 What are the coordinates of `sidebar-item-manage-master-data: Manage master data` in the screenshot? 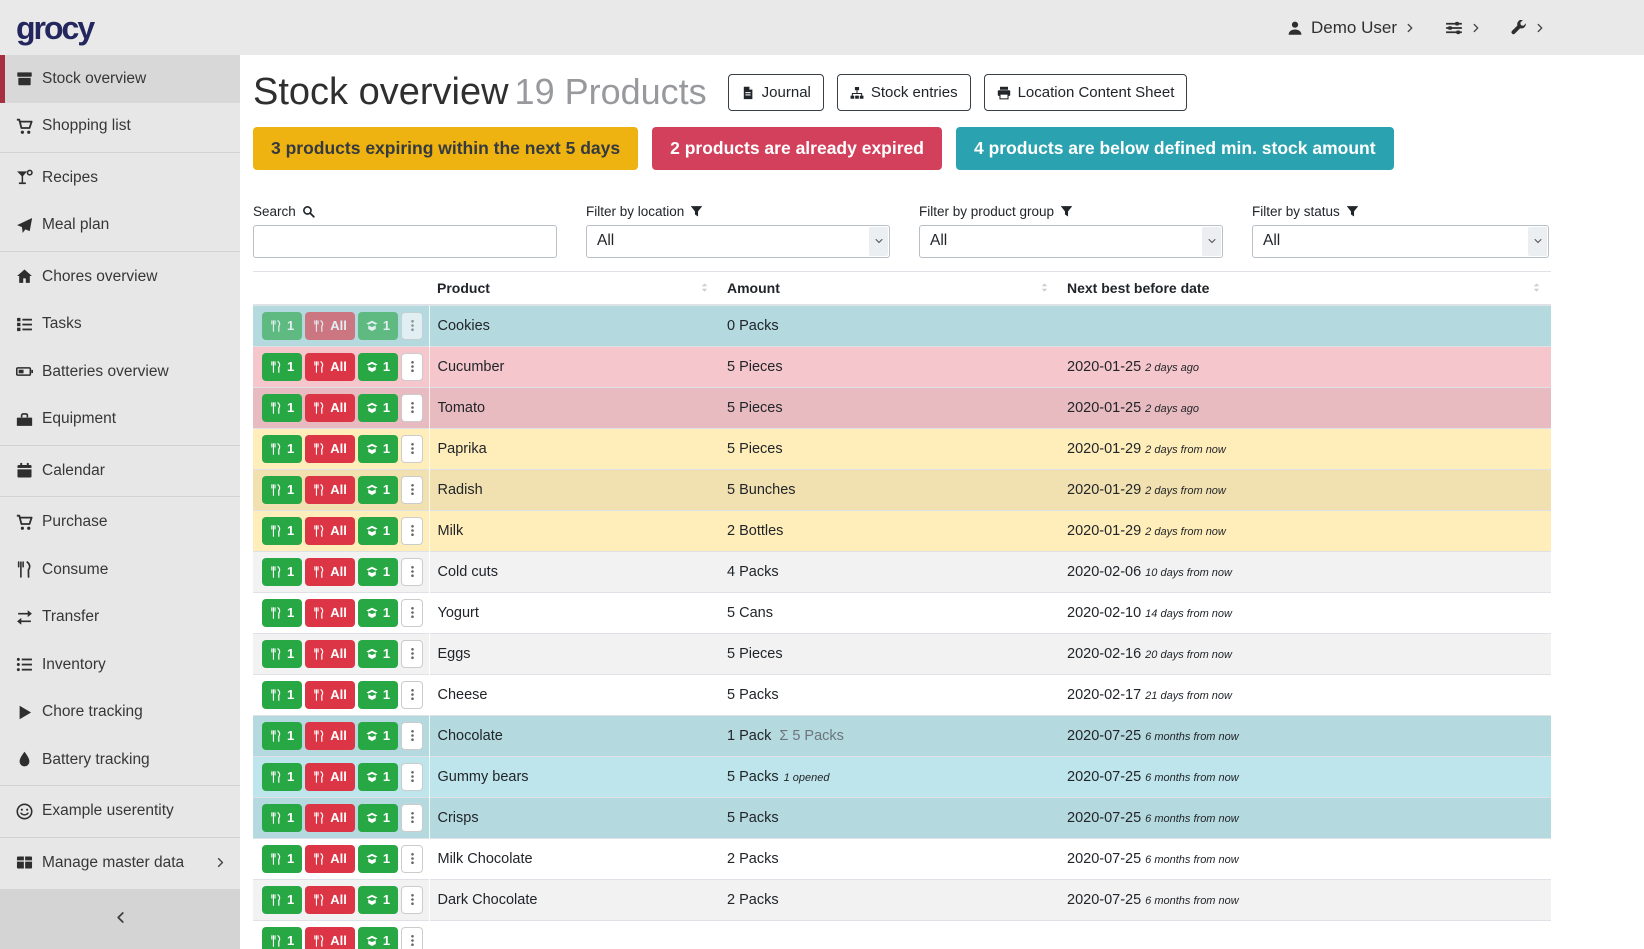 It's located at (120, 863).